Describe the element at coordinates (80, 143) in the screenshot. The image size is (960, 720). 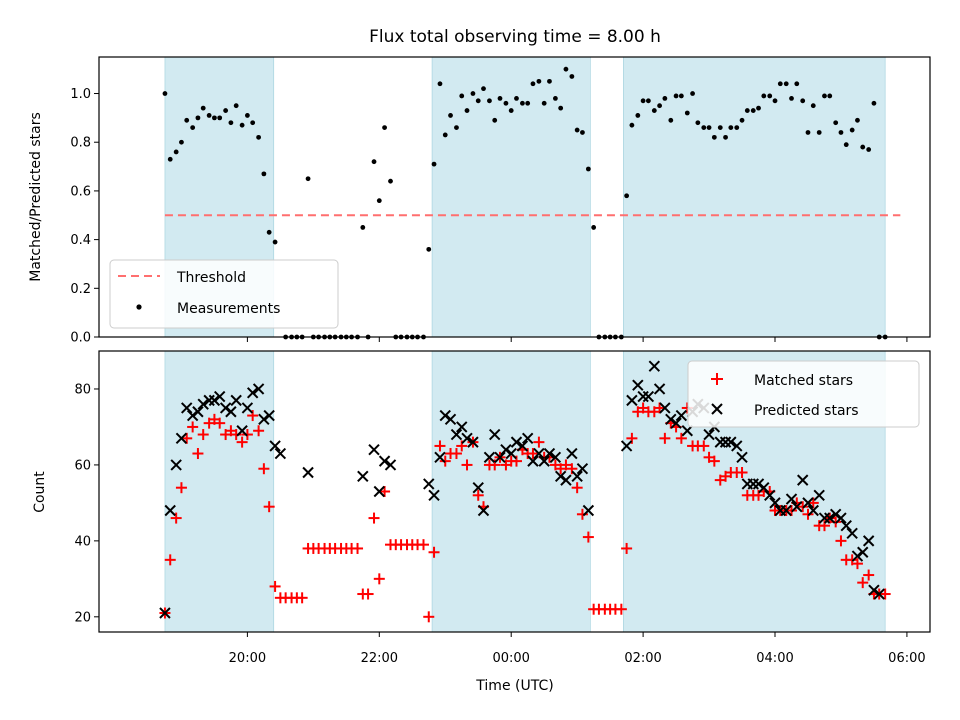
I see `ratio-y-tick-label: 0.8` at that location.